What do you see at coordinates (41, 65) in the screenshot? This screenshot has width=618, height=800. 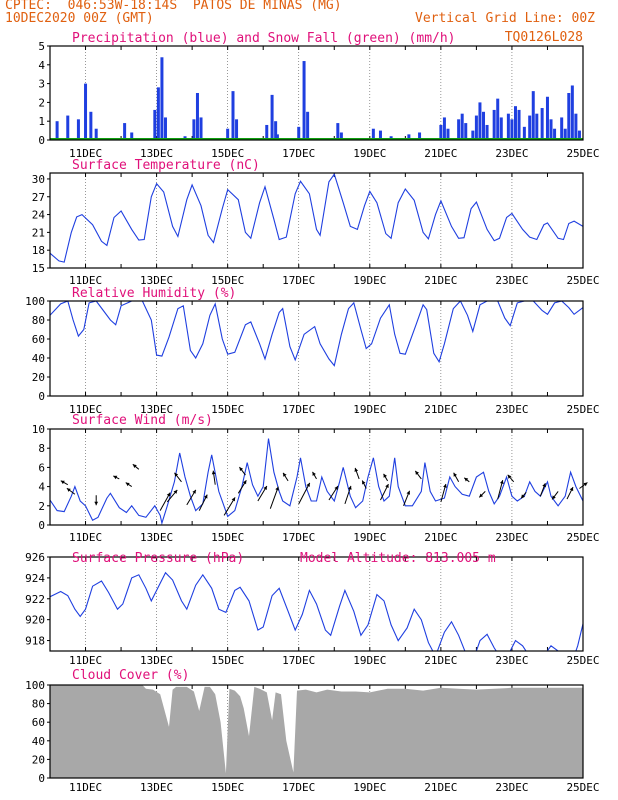 I see `panel-0-y-tick-label: 4` at bounding box center [41, 65].